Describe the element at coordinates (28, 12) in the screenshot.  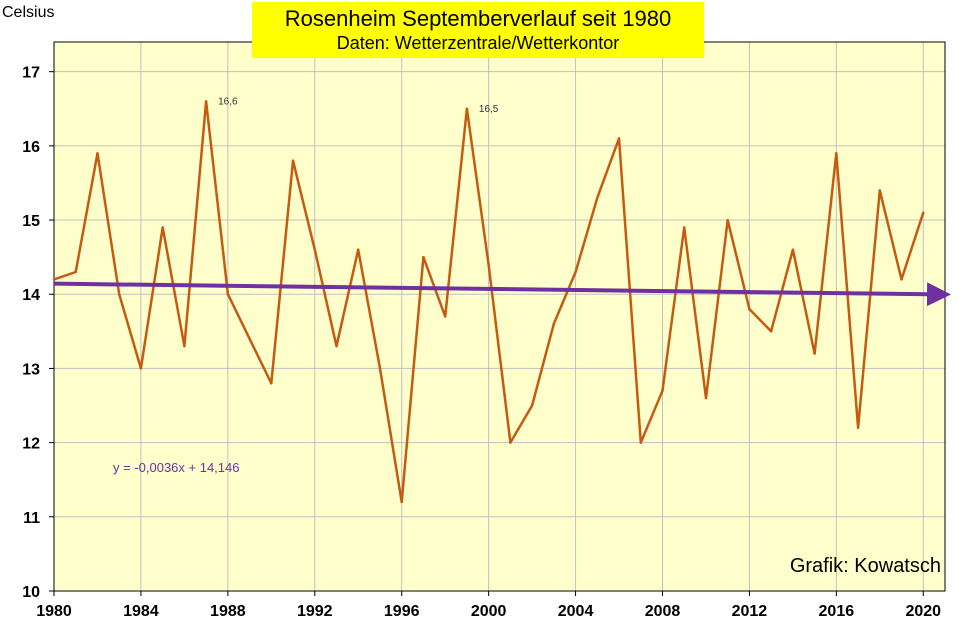
I see `y-axis-unit-label: Celsius` at that location.